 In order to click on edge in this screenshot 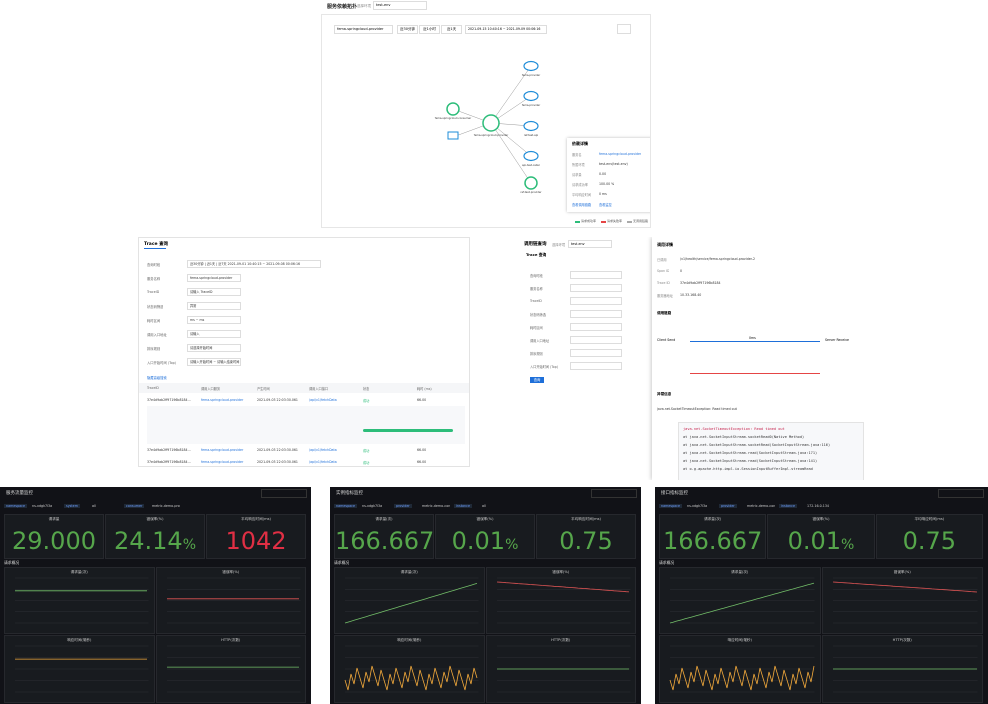, I will do `click(511, 94)`.